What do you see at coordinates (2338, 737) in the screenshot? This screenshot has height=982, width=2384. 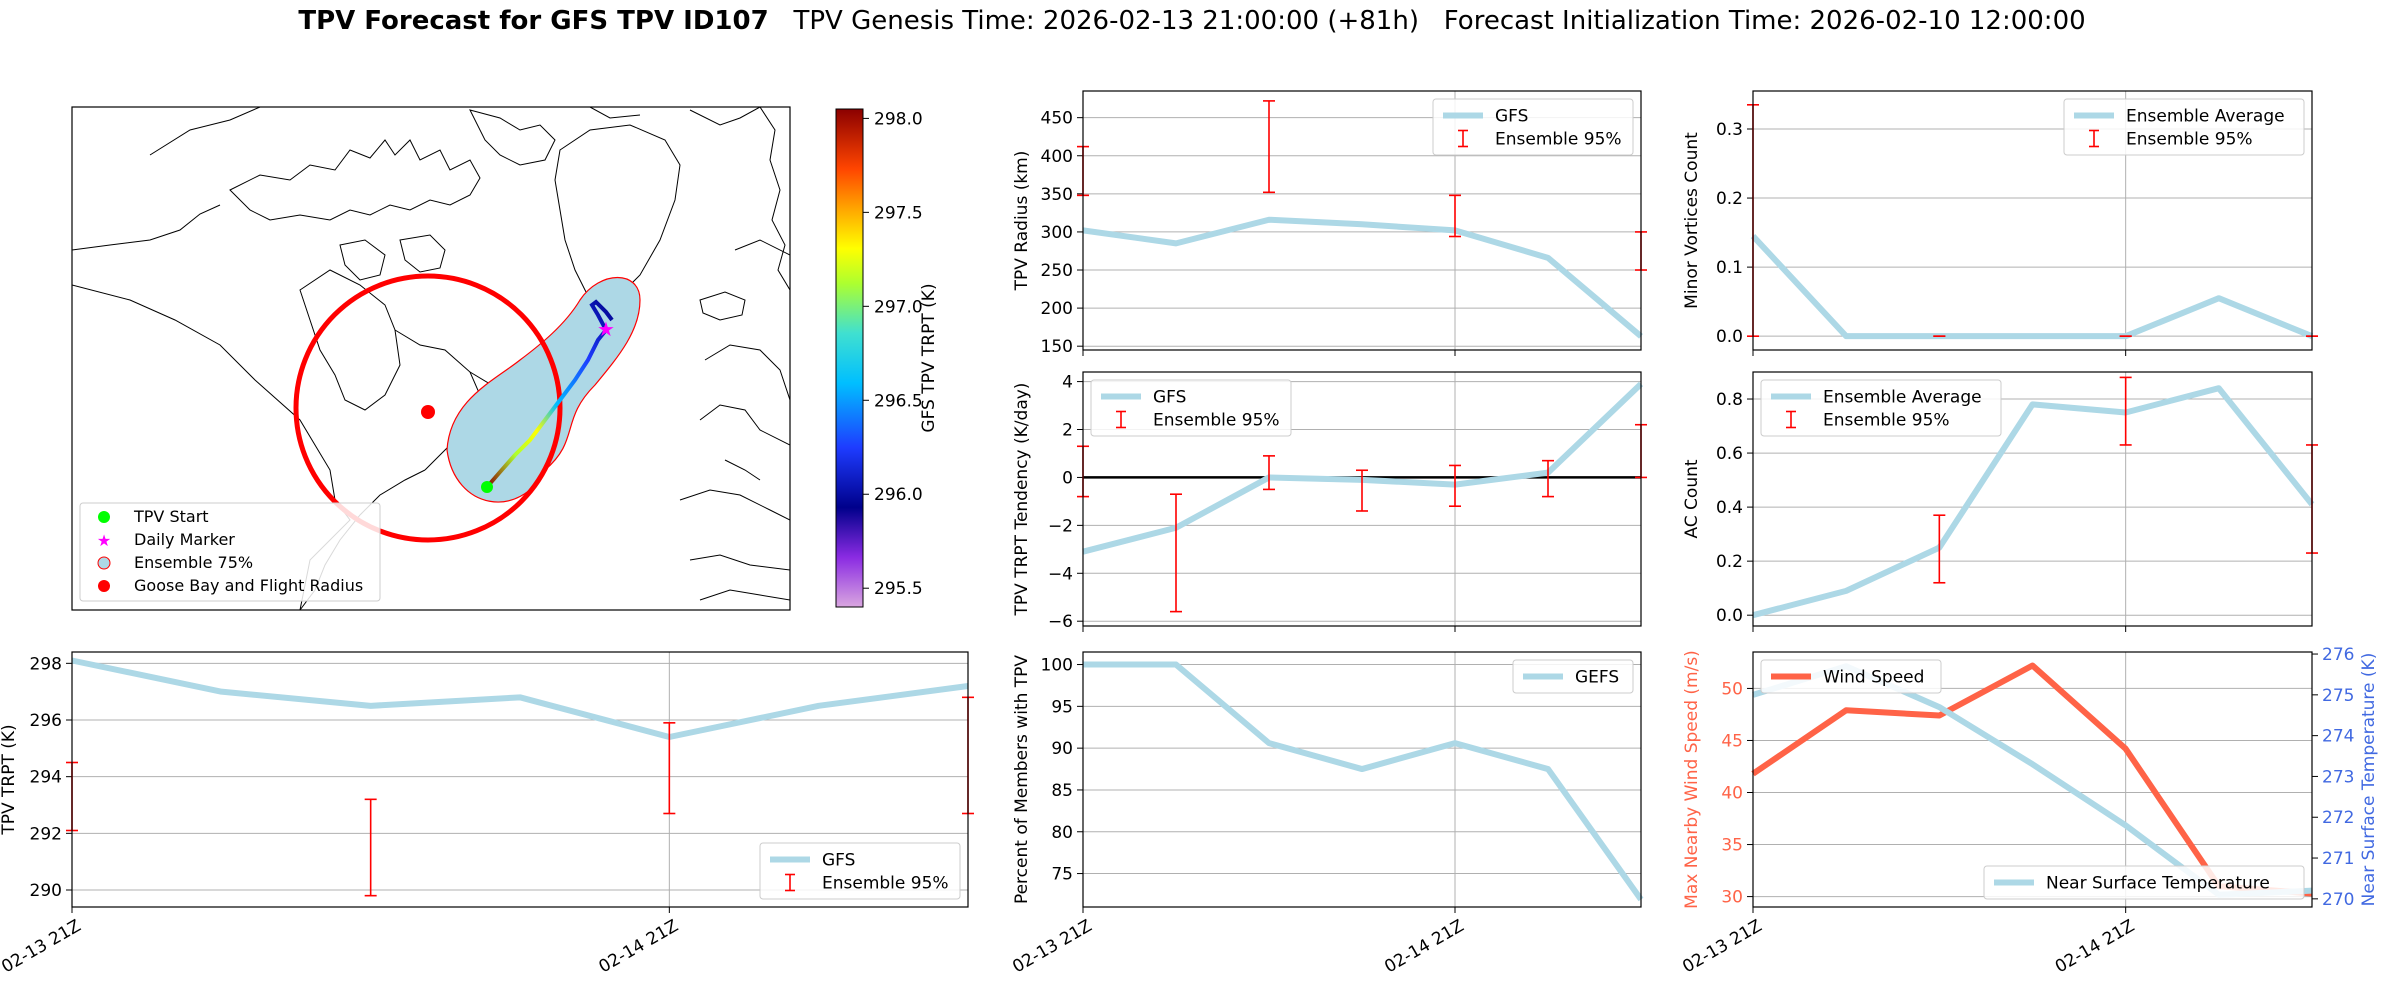 I see `ytick-right-label: 274` at bounding box center [2338, 737].